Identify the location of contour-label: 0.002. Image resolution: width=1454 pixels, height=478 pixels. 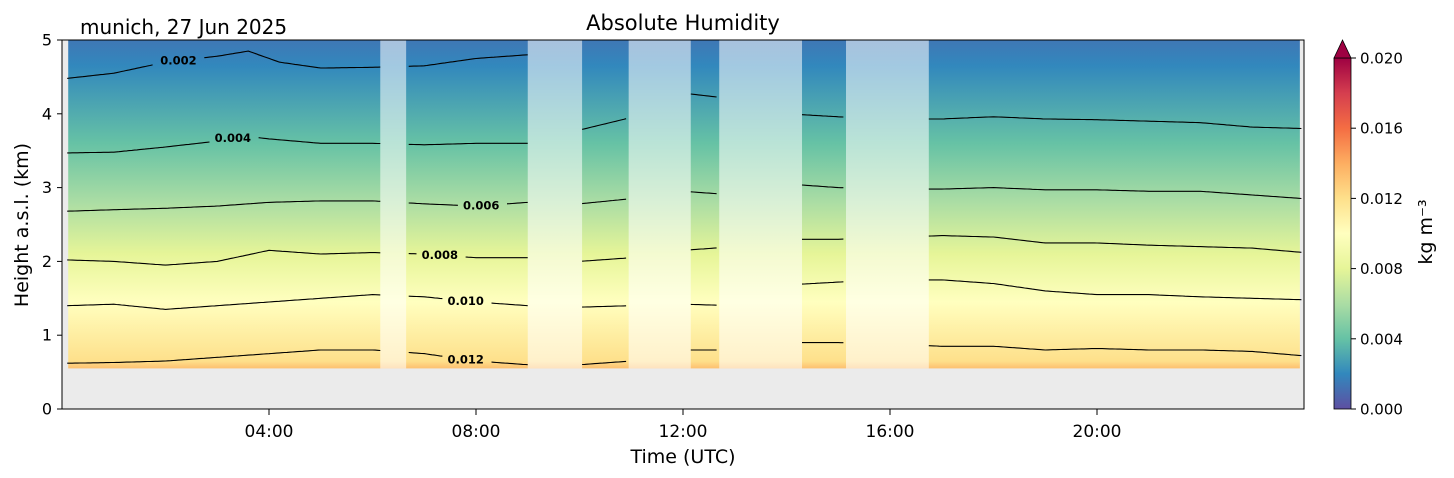
(178, 61).